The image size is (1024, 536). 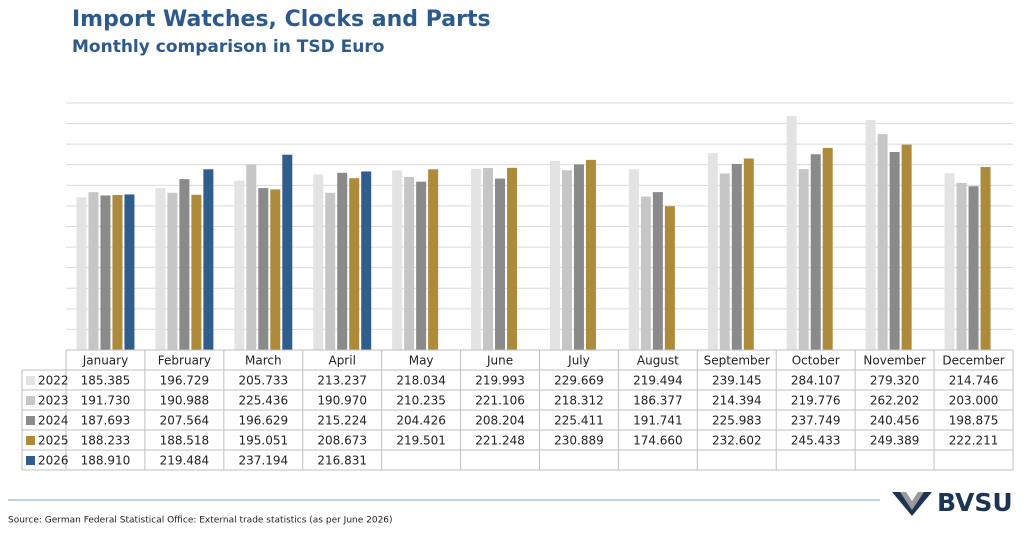 What do you see at coordinates (816, 381) in the screenshot?
I see `table-value: 284.107` at bounding box center [816, 381].